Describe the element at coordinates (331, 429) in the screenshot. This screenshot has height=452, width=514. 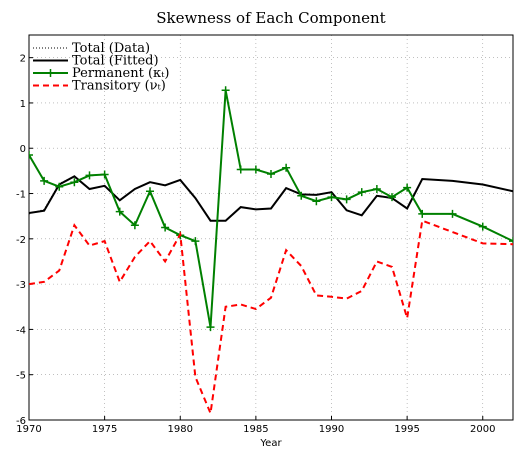
I see `x-tick-label: 1990` at that location.